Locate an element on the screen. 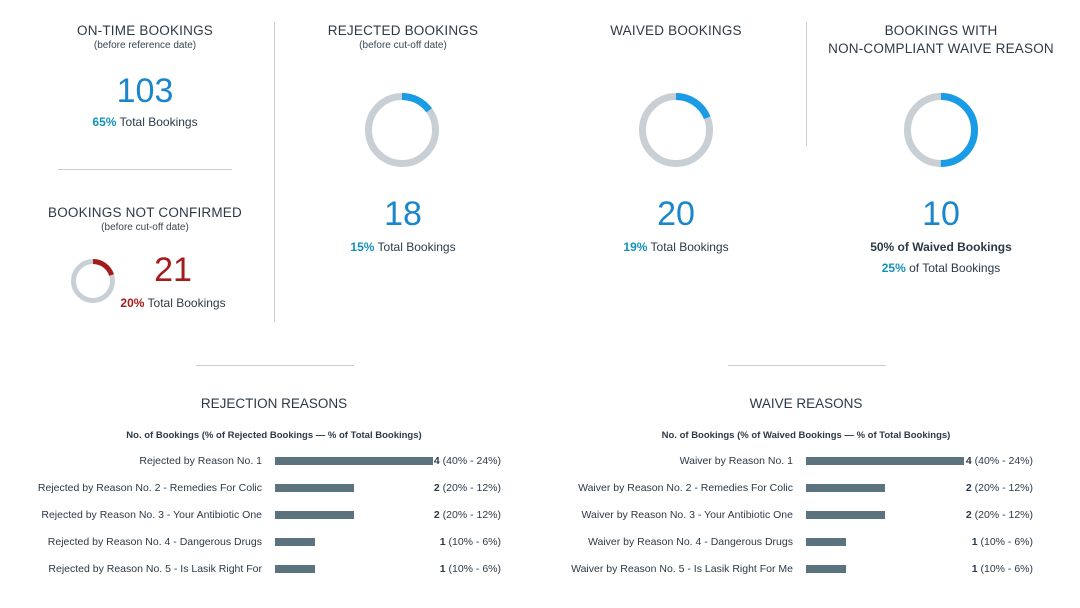 The height and width of the screenshot is (608, 1080). noncompliant-stat2-label: of Total Bookings is located at coordinates (955, 268).